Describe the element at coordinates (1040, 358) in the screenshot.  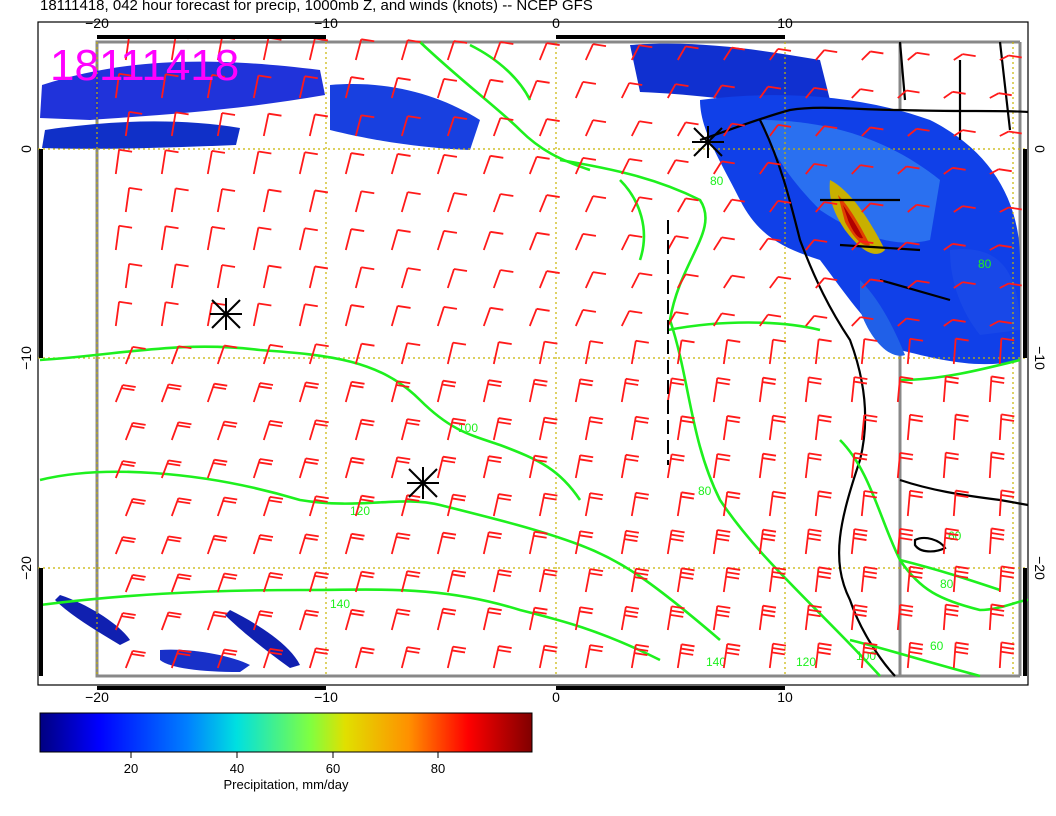
I see `right-lat-label: −10` at that location.